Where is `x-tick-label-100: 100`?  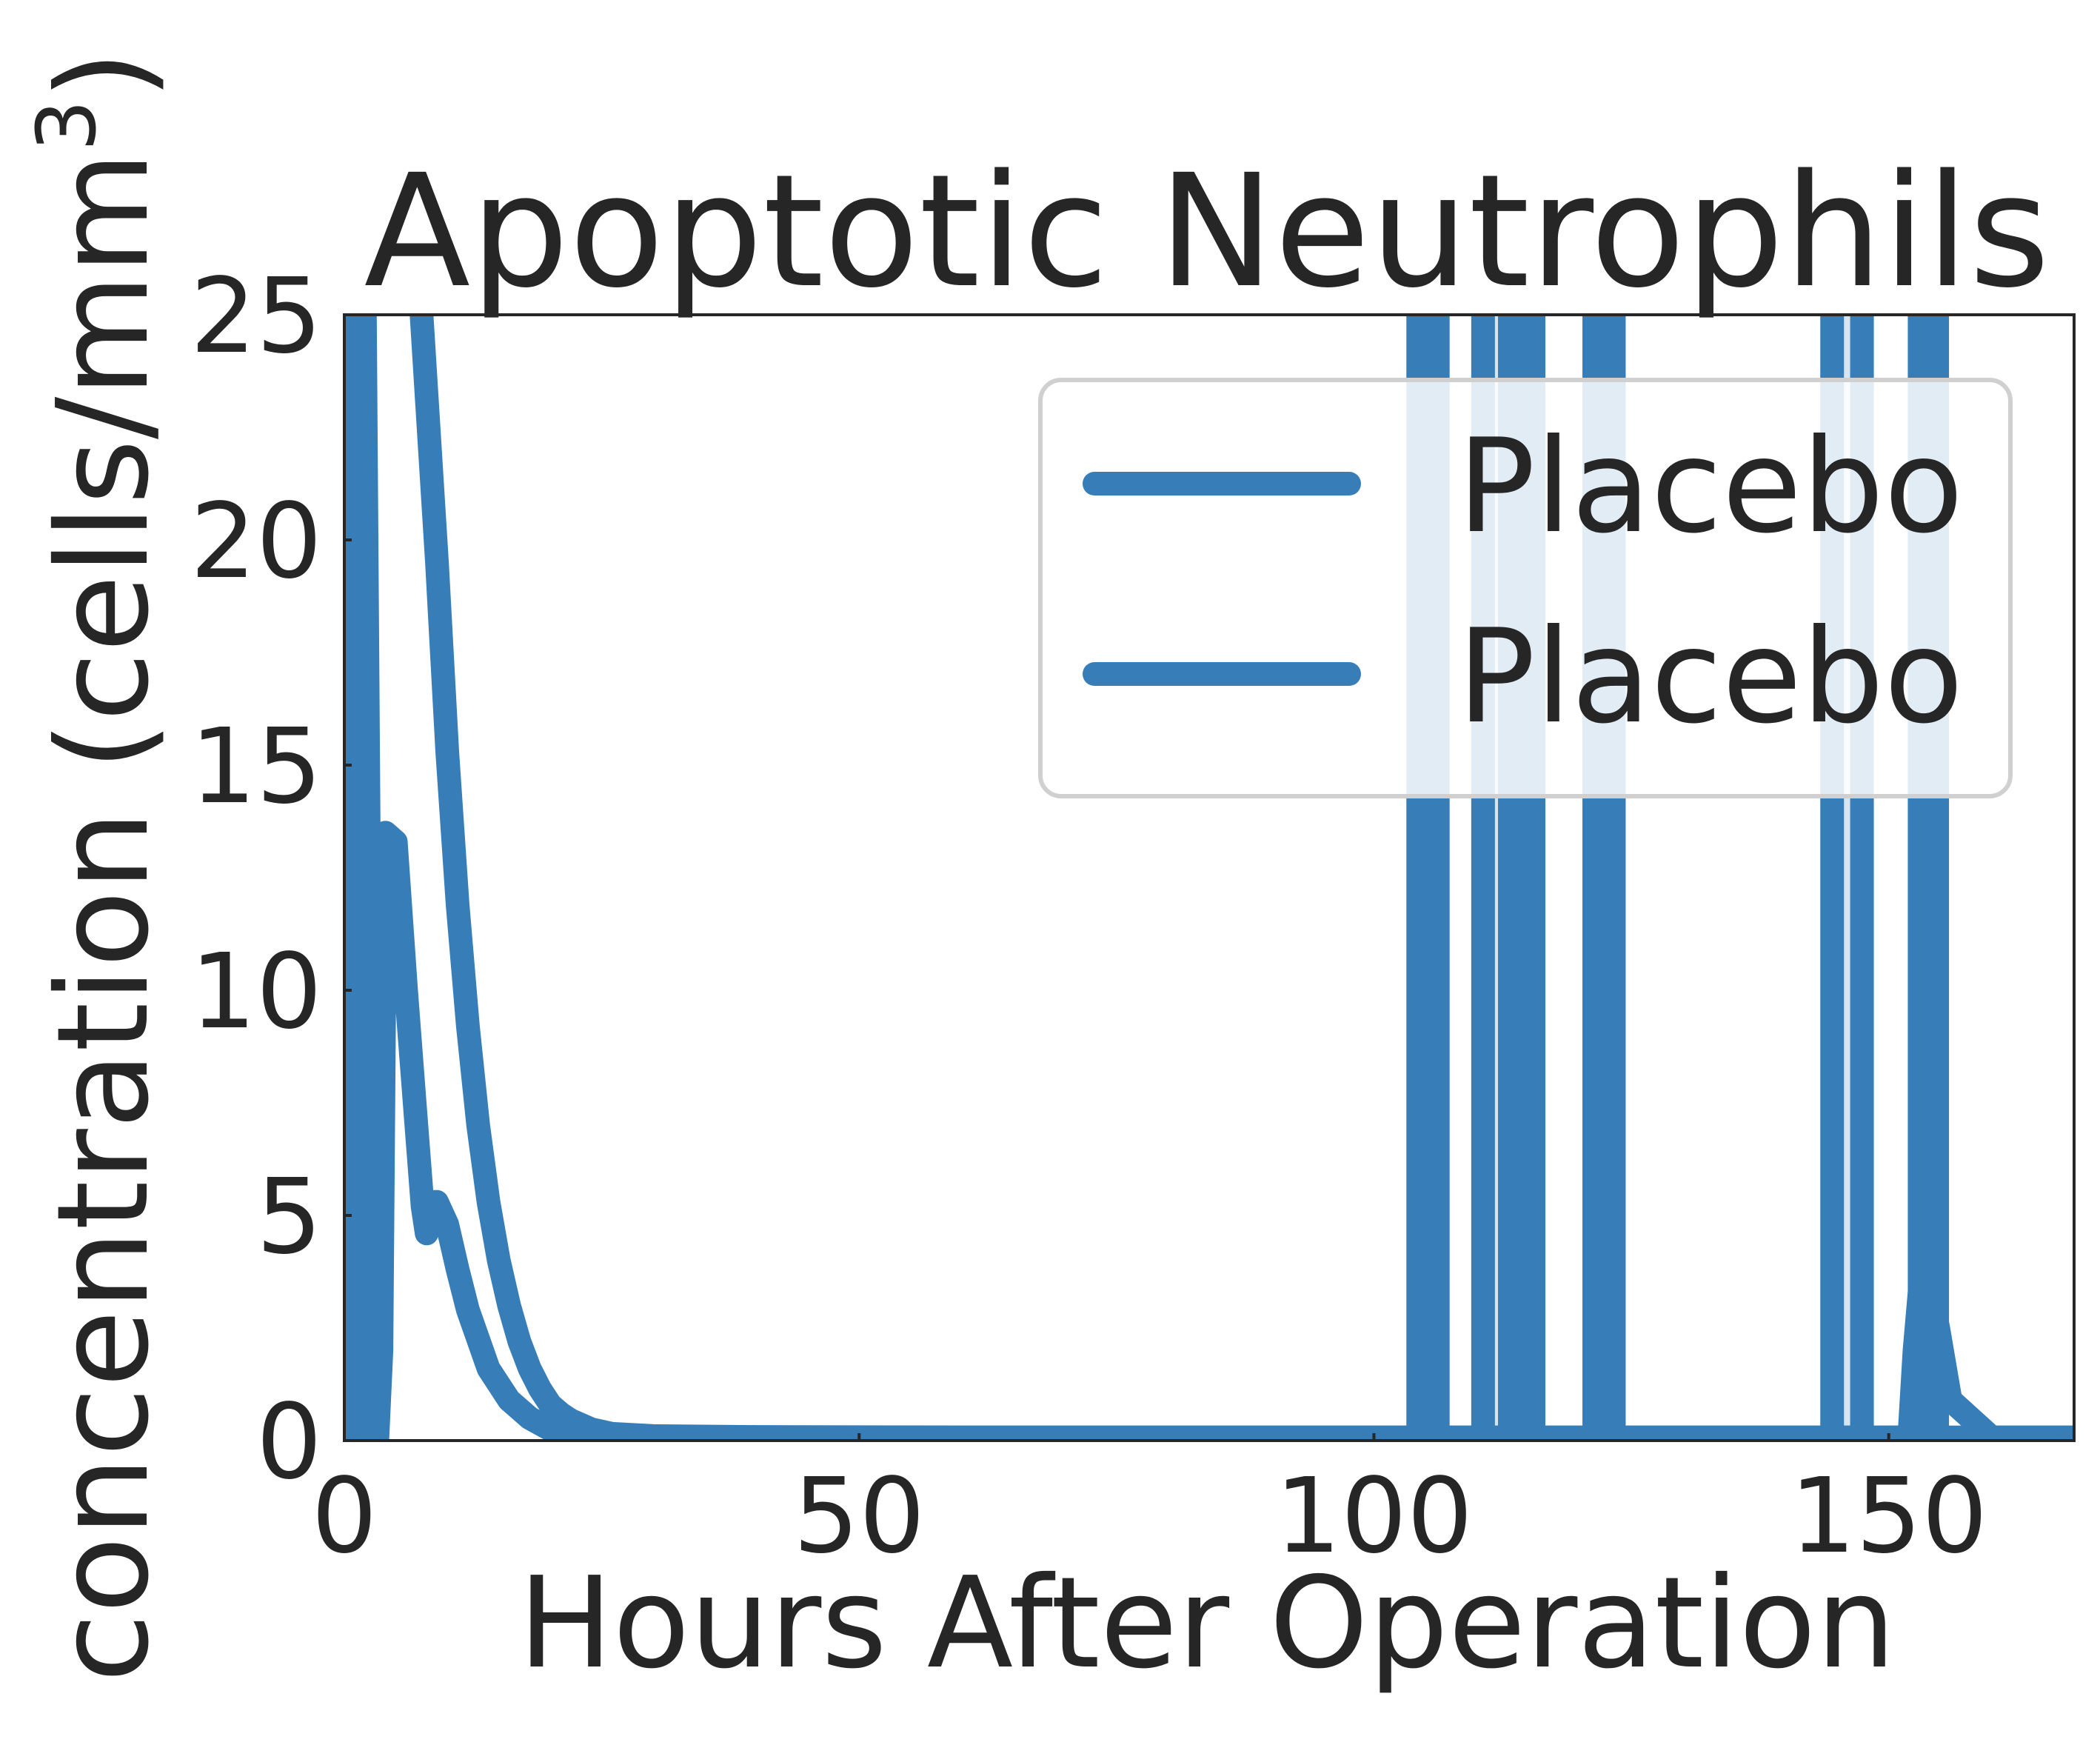 x-tick-label-100: 100 is located at coordinates (1374, 1516).